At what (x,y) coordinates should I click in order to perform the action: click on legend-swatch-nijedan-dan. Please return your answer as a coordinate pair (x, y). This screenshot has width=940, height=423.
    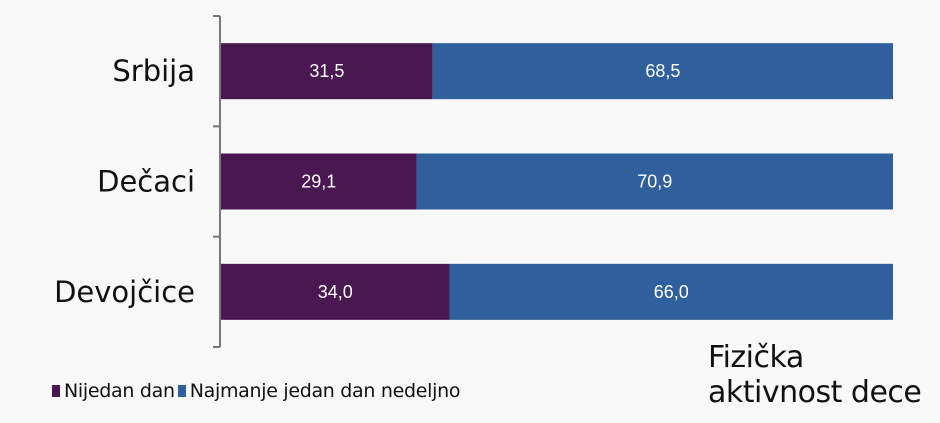
    Looking at the image, I should click on (56, 391).